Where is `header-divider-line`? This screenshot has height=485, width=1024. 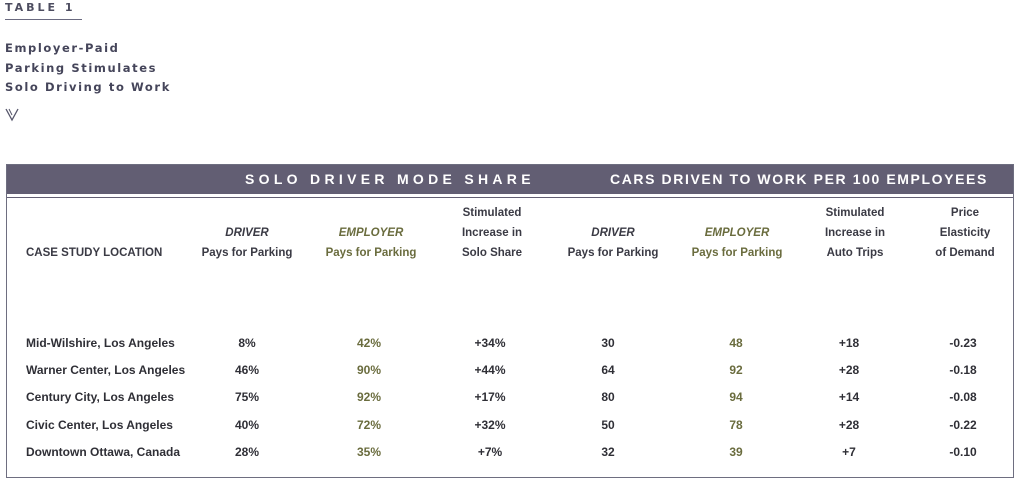
header-divider-line is located at coordinates (510, 197).